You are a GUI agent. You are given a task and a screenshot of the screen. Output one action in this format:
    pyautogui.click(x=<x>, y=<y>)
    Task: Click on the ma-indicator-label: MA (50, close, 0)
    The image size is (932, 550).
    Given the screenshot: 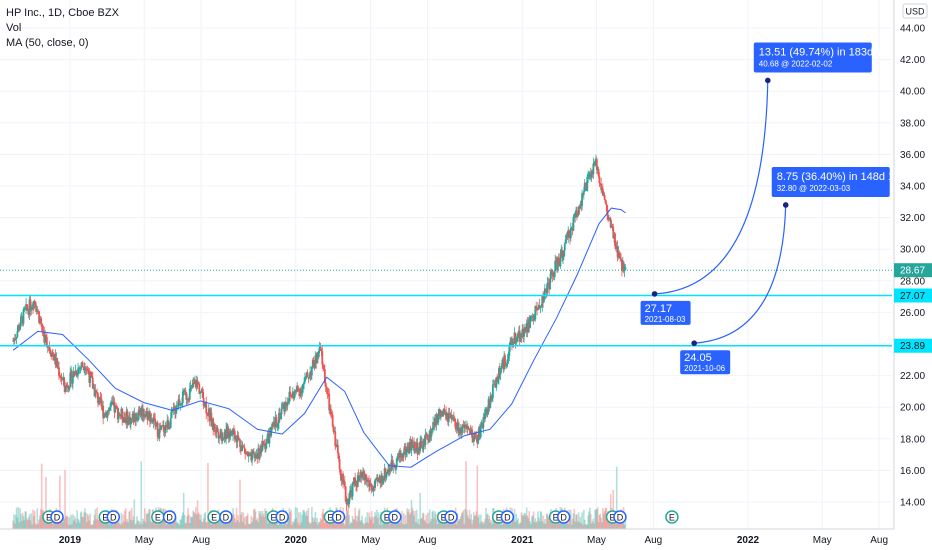 What is the action you would take?
    pyautogui.click(x=47, y=43)
    